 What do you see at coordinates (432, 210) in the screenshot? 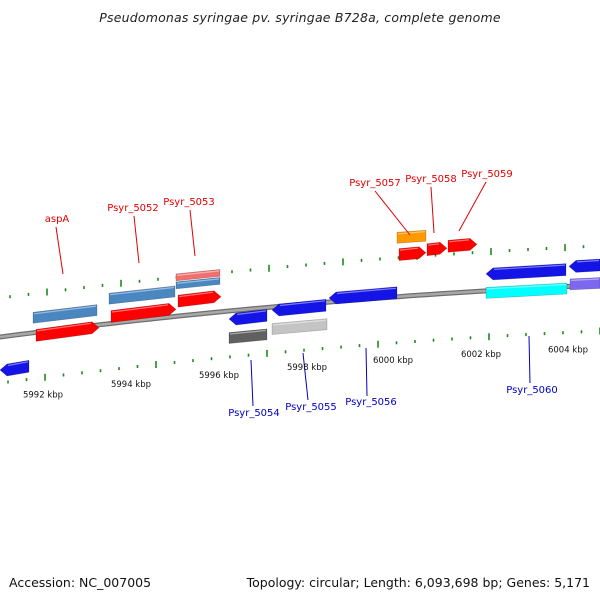
I see `psyr-5058-leader` at bounding box center [432, 210].